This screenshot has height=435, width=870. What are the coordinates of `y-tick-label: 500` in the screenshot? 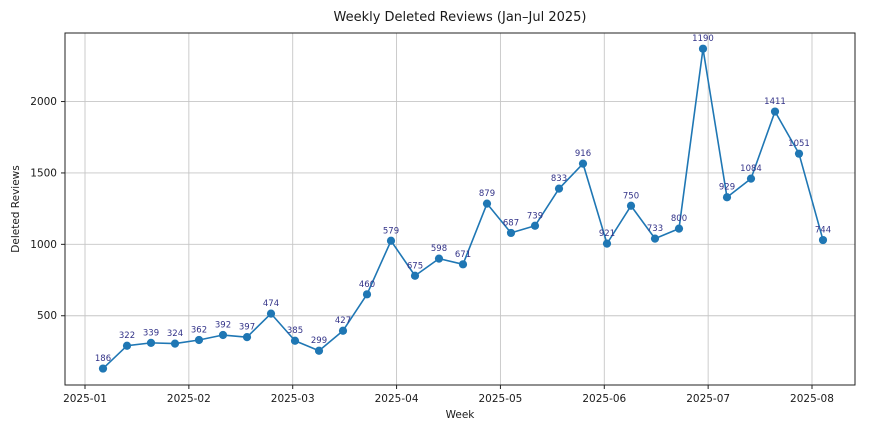 It's located at (47, 316).